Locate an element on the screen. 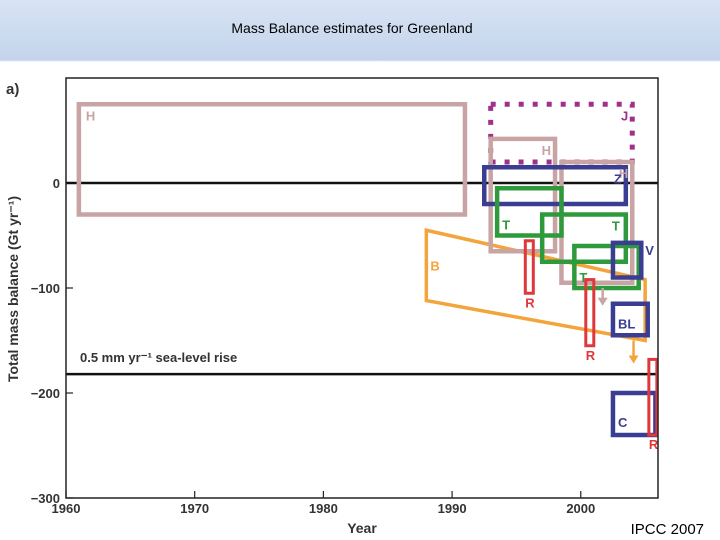  y-tick-label: −200 is located at coordinates (45, 393).